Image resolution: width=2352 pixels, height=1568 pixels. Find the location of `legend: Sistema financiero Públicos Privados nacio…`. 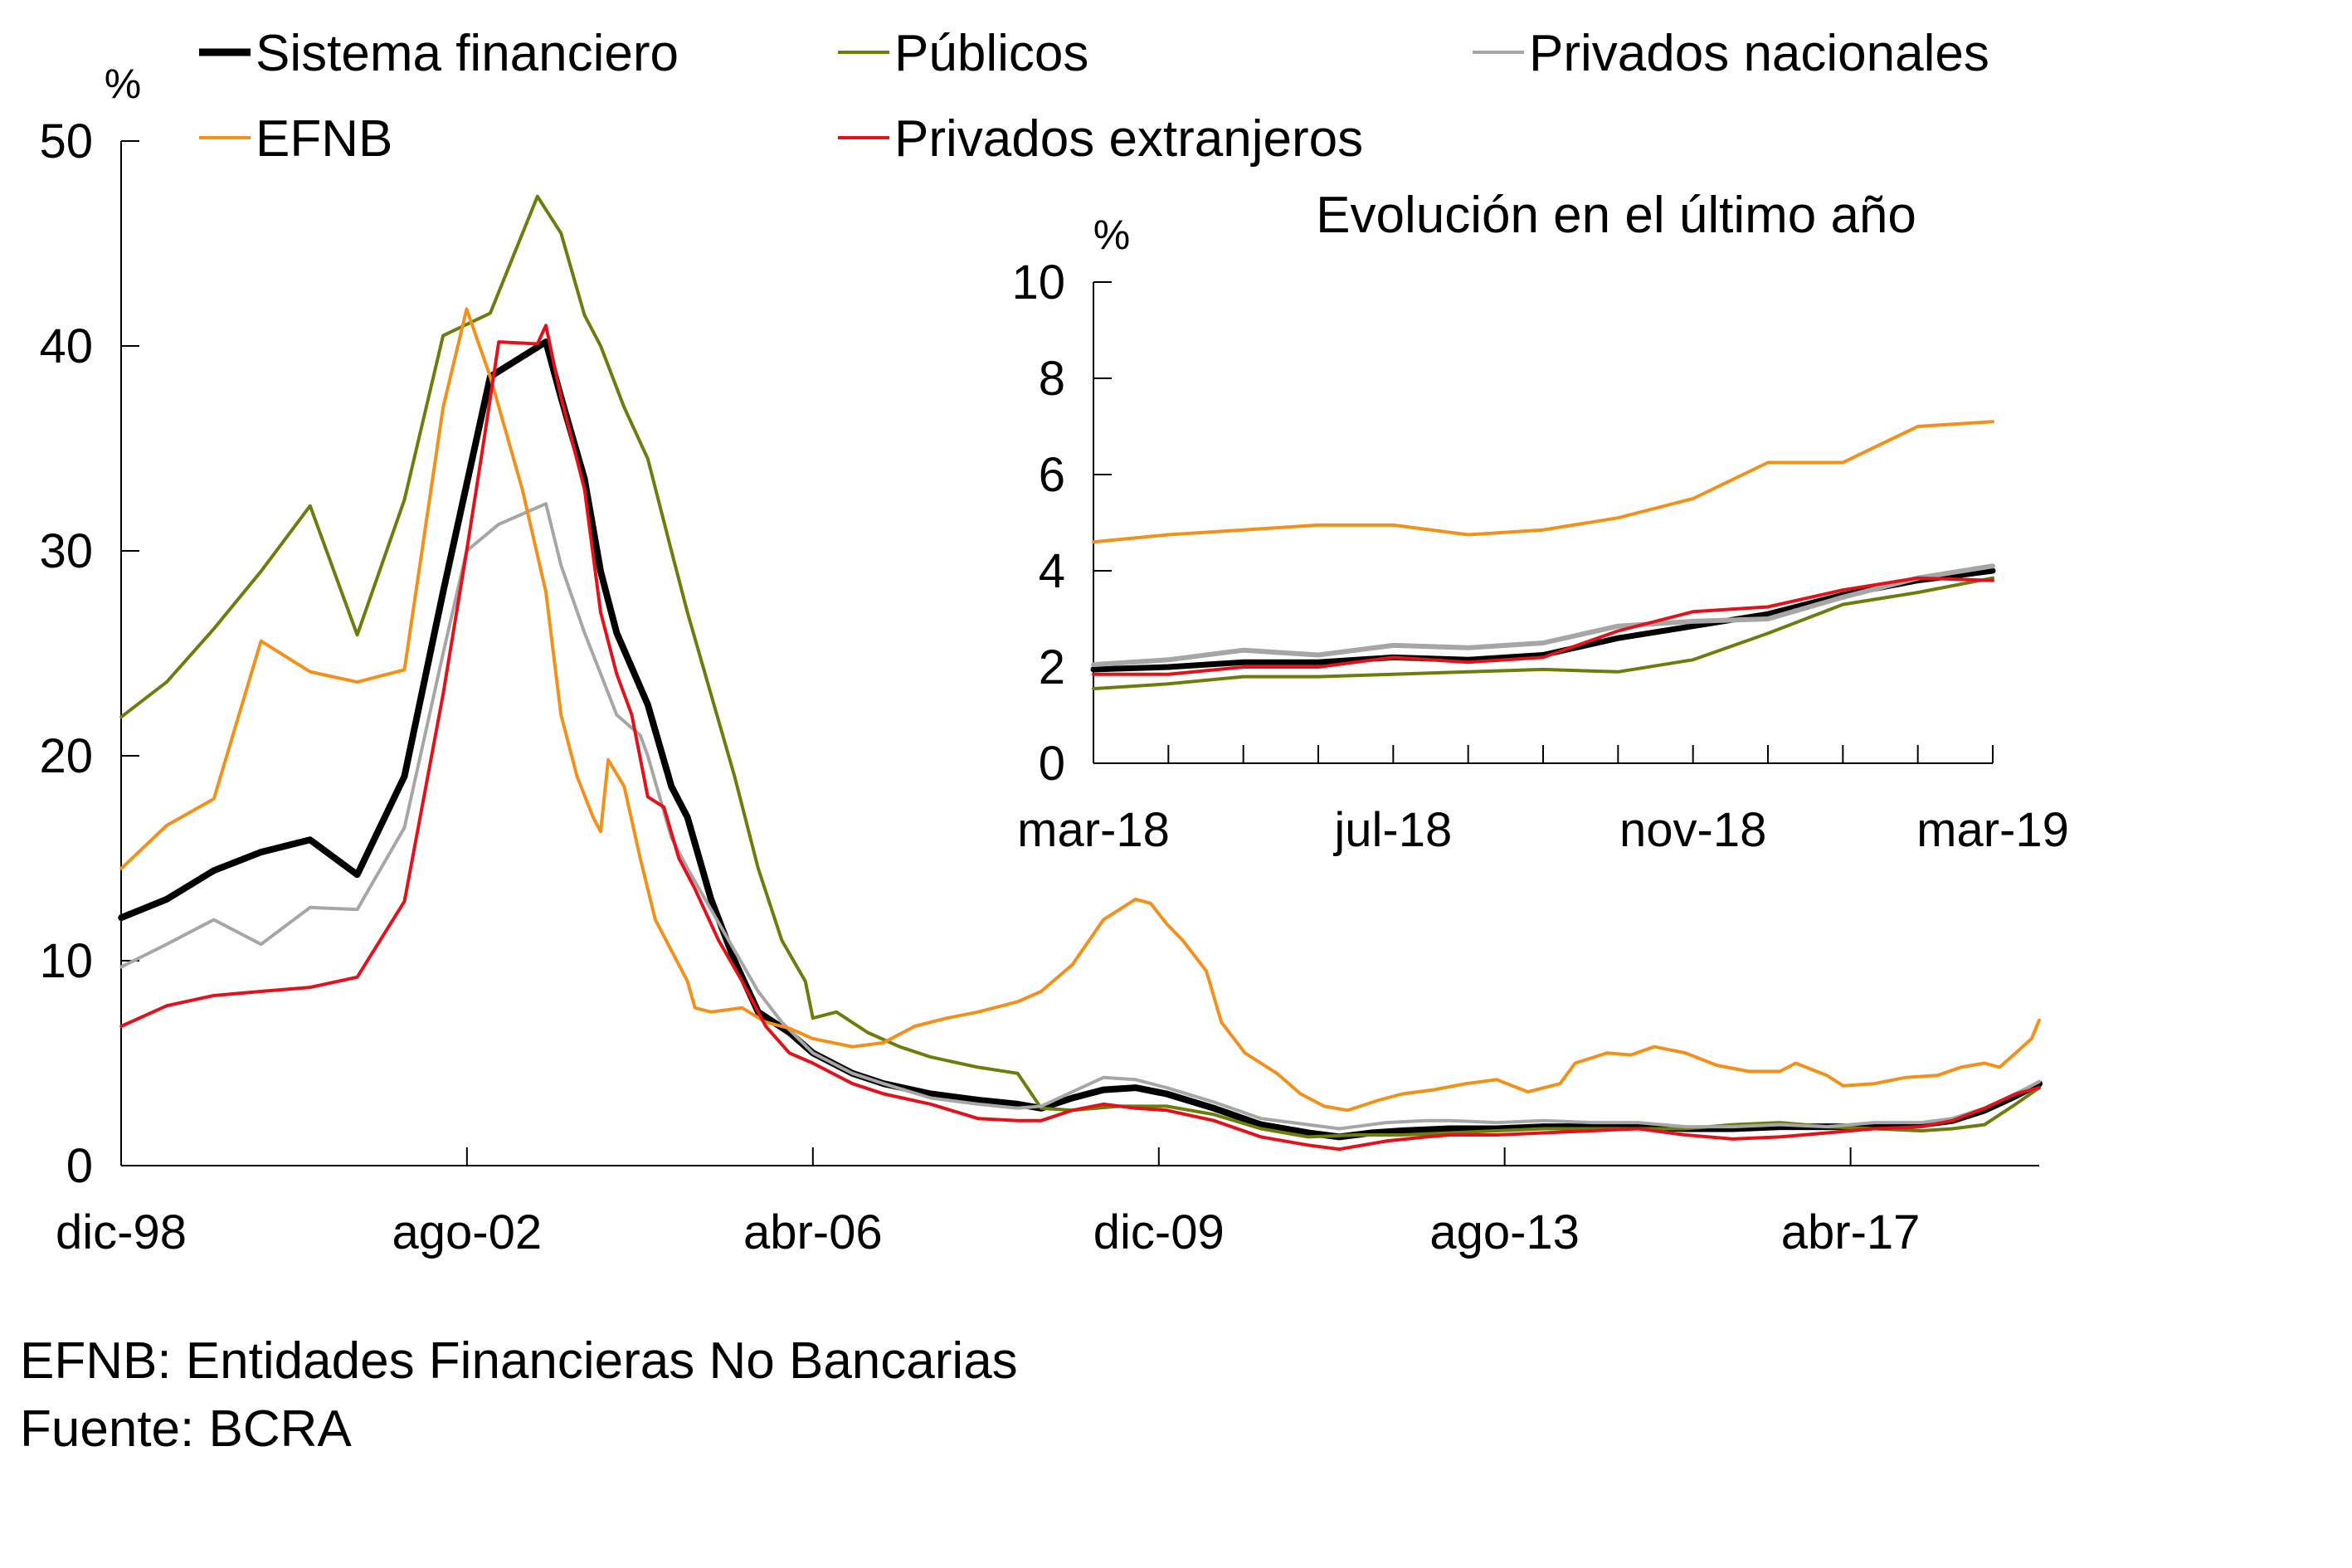

legend: Sistema financiero Públicos Privados nacio… is located at coordinates (1094, 96).